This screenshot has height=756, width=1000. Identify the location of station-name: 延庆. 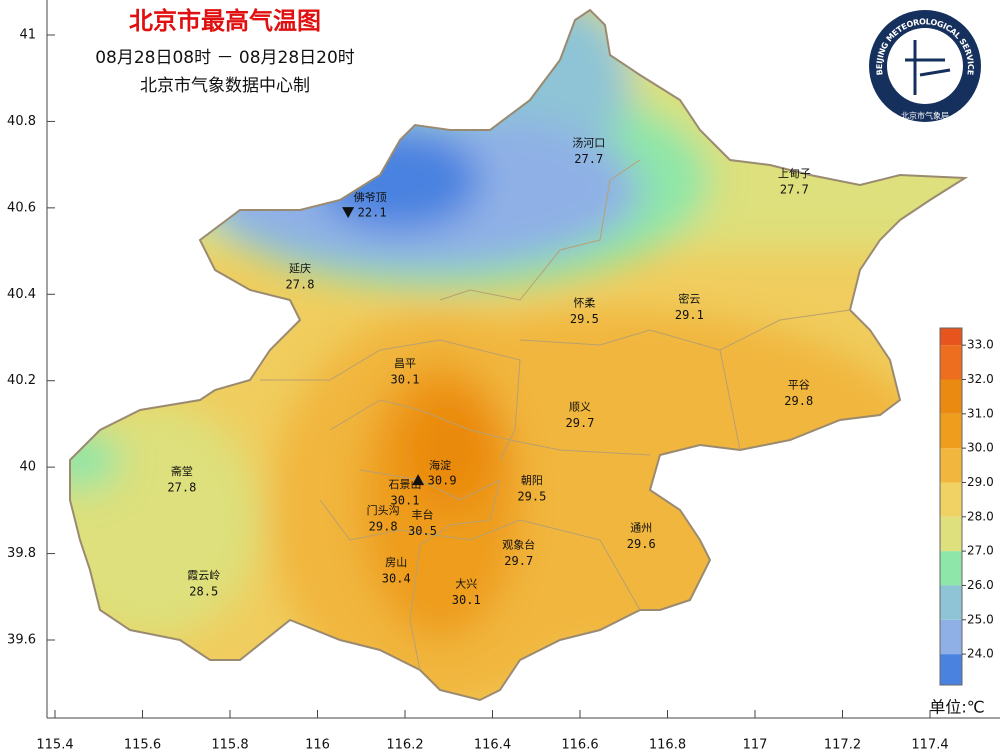
(300, 268).